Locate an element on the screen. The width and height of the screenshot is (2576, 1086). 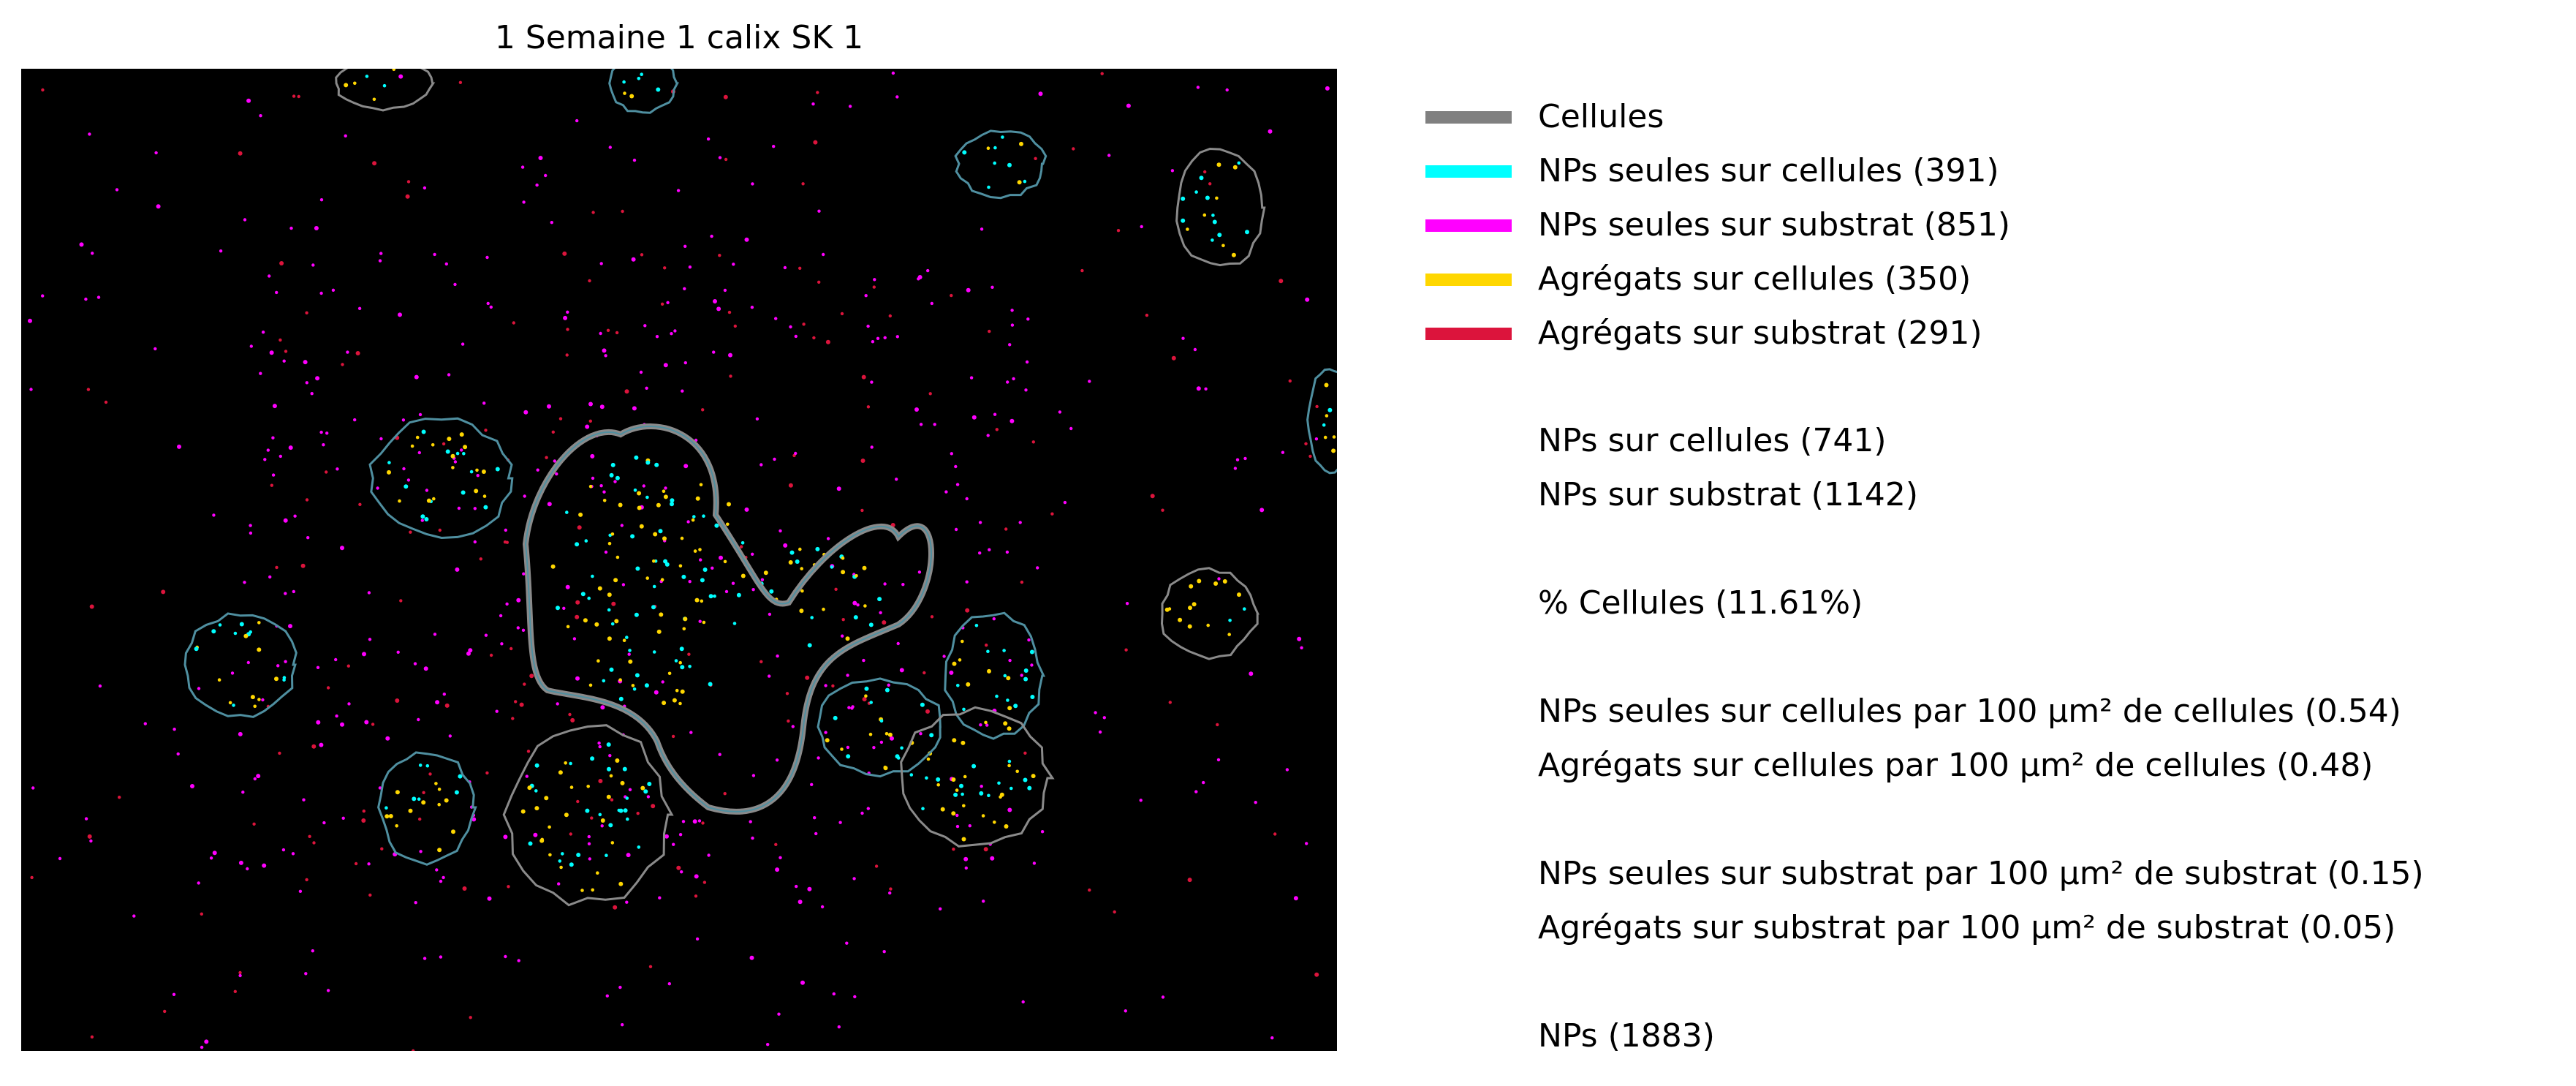
legend-label-agregats-substrat: Agrégats sur substrat (291) is located at coordinates (1760, 333).